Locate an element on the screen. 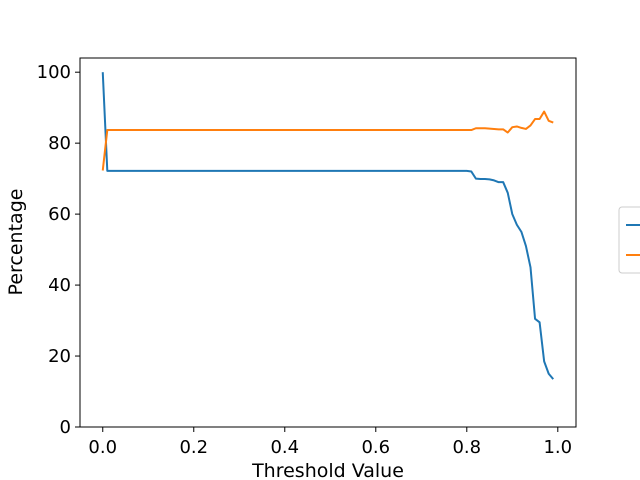 The image size is (640, 480). legend is located at coordinates (629, 240).